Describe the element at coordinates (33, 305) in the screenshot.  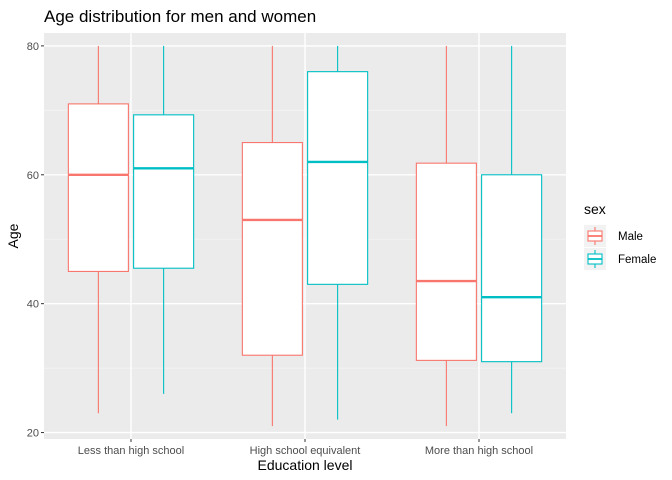
I see `y-tick-label: 40` at that location.